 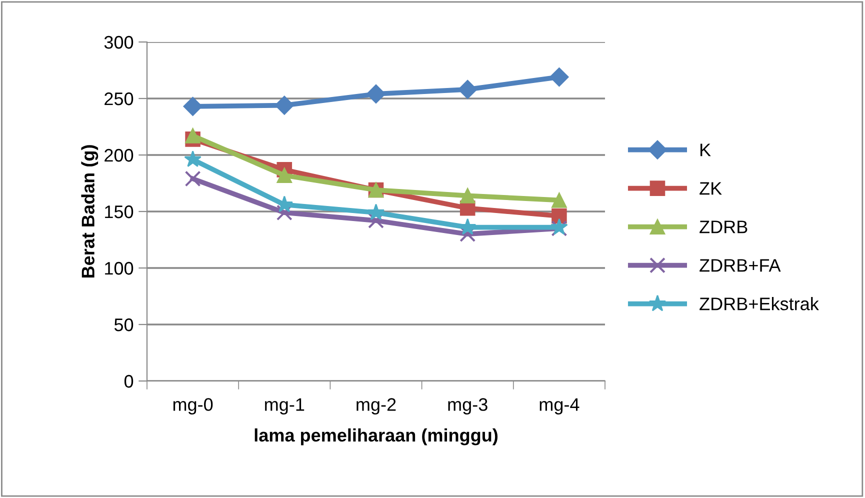 I want to click on x-tick-label: mg-0, so click(x=193, y=406).